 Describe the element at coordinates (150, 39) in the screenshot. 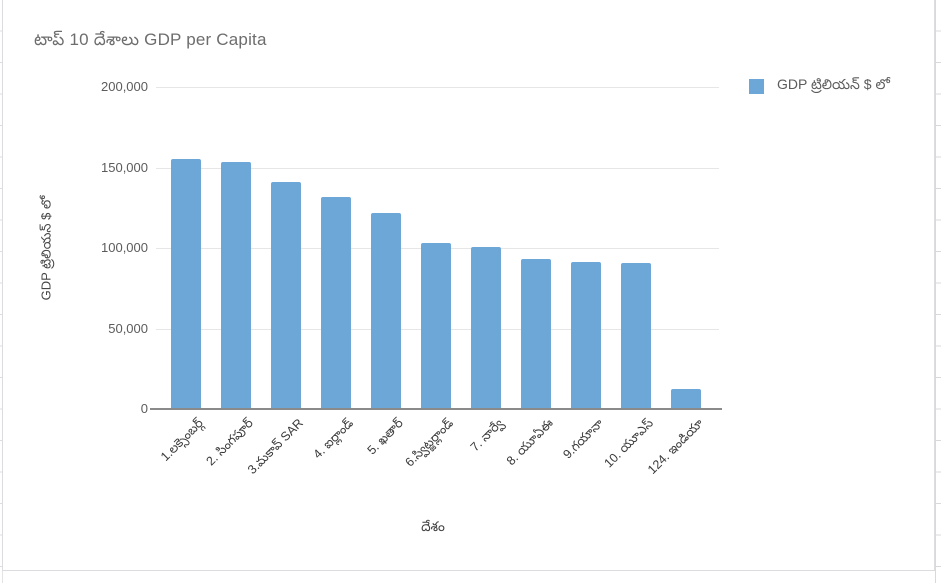

I see `chart-title: టాప్ 10 దేశాలు GDP per Capita` at that location.